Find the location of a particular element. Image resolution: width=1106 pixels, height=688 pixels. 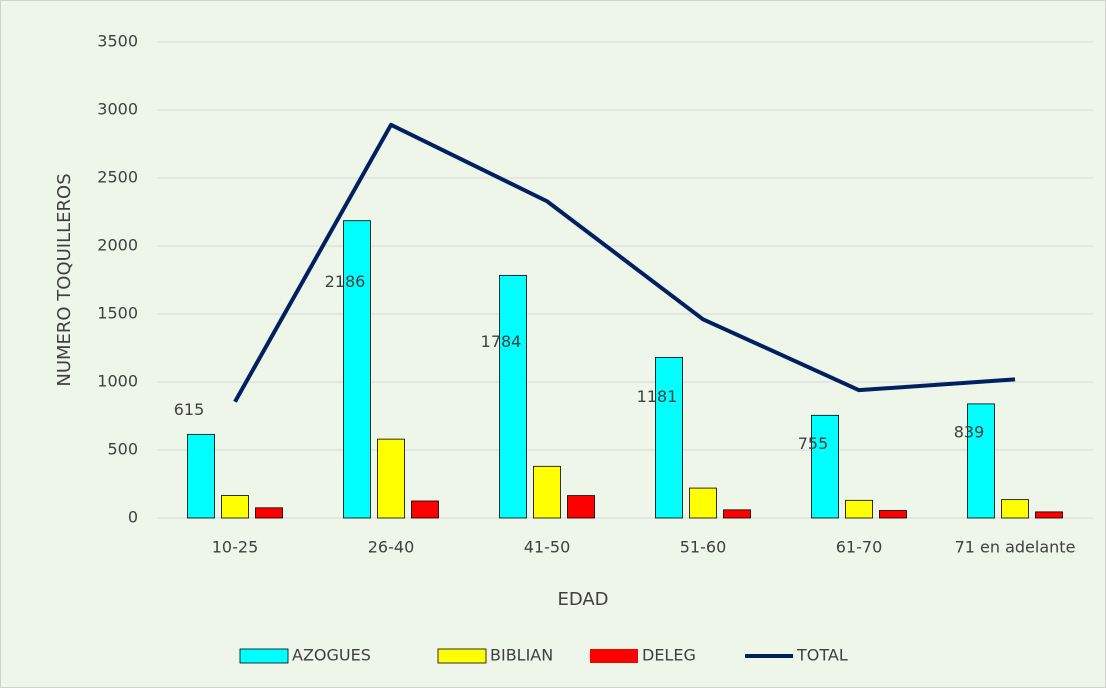

y-tick-label: 2500 is located at coordinates (117, 177).